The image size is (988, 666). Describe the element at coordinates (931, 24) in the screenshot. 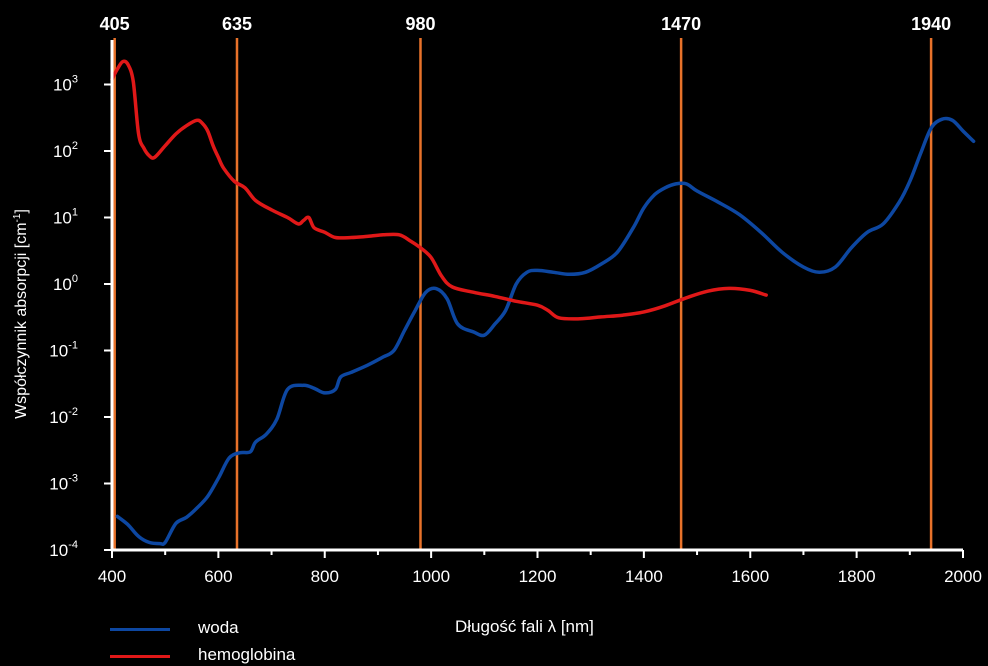

I see `marker-label-1940: 1940` at that location.